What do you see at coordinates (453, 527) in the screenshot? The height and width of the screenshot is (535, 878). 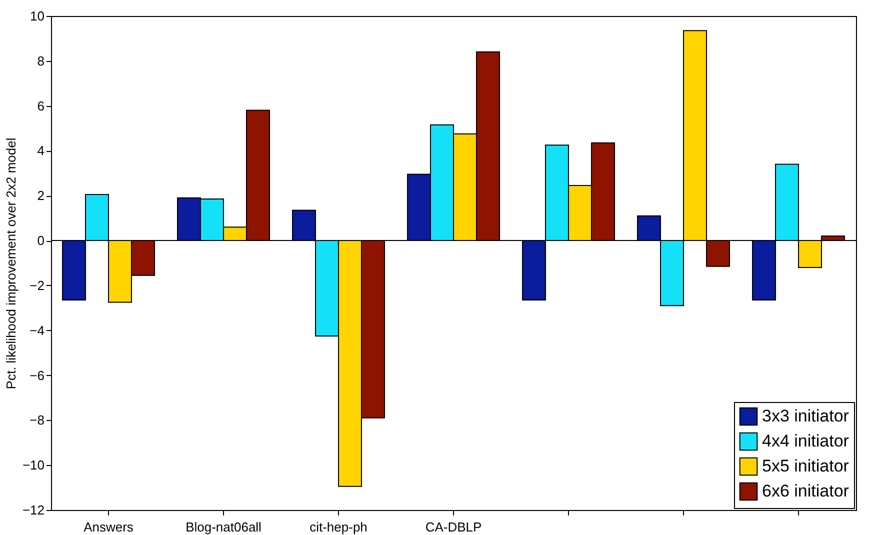 I see `x-tick-label: CA-DBLP` at bounding box center [453, 527].